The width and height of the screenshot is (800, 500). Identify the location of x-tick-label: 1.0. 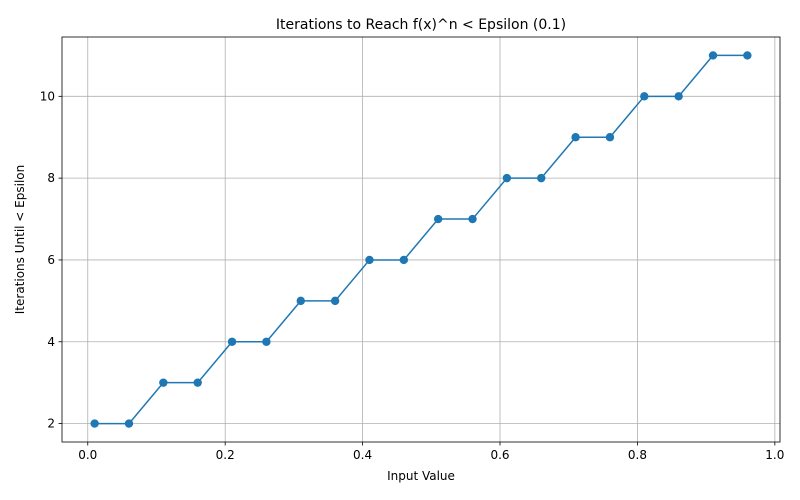
(774, 455).